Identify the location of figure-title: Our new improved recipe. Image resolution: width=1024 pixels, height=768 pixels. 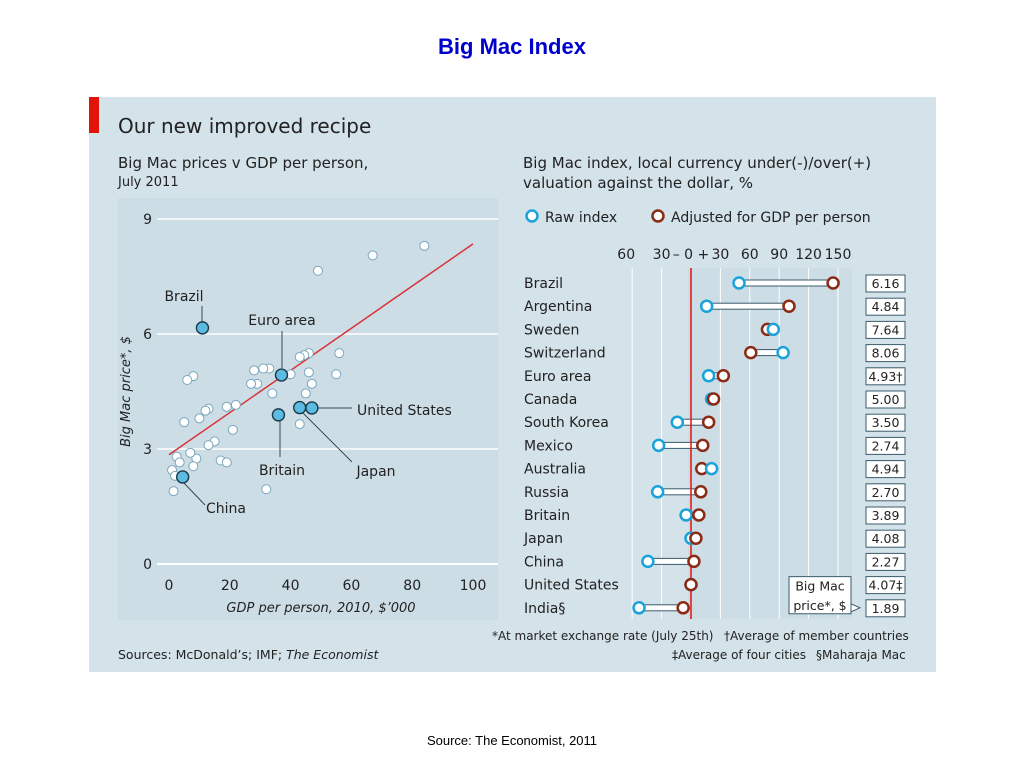
(245, 126).